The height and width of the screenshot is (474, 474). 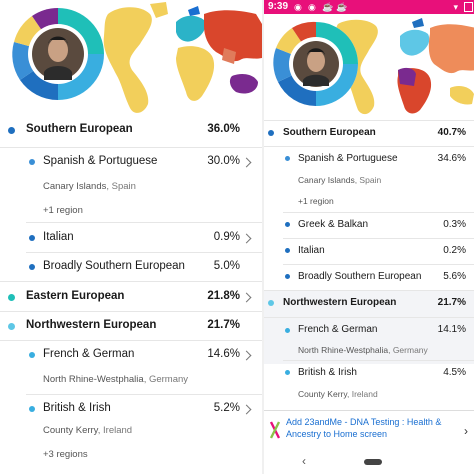 I want to click on status-time: 9:39, so click(x=278, y=6).